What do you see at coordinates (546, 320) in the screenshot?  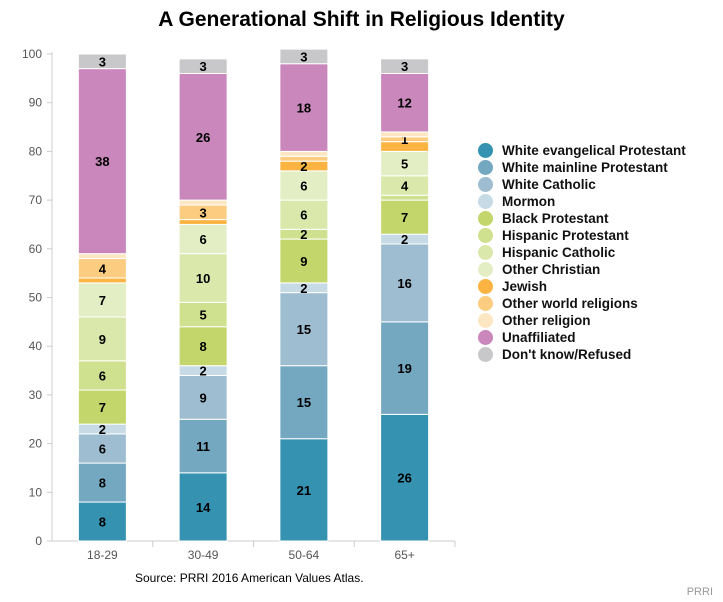 I see `legend-label: Other religion` at bounding box center [546, 320].